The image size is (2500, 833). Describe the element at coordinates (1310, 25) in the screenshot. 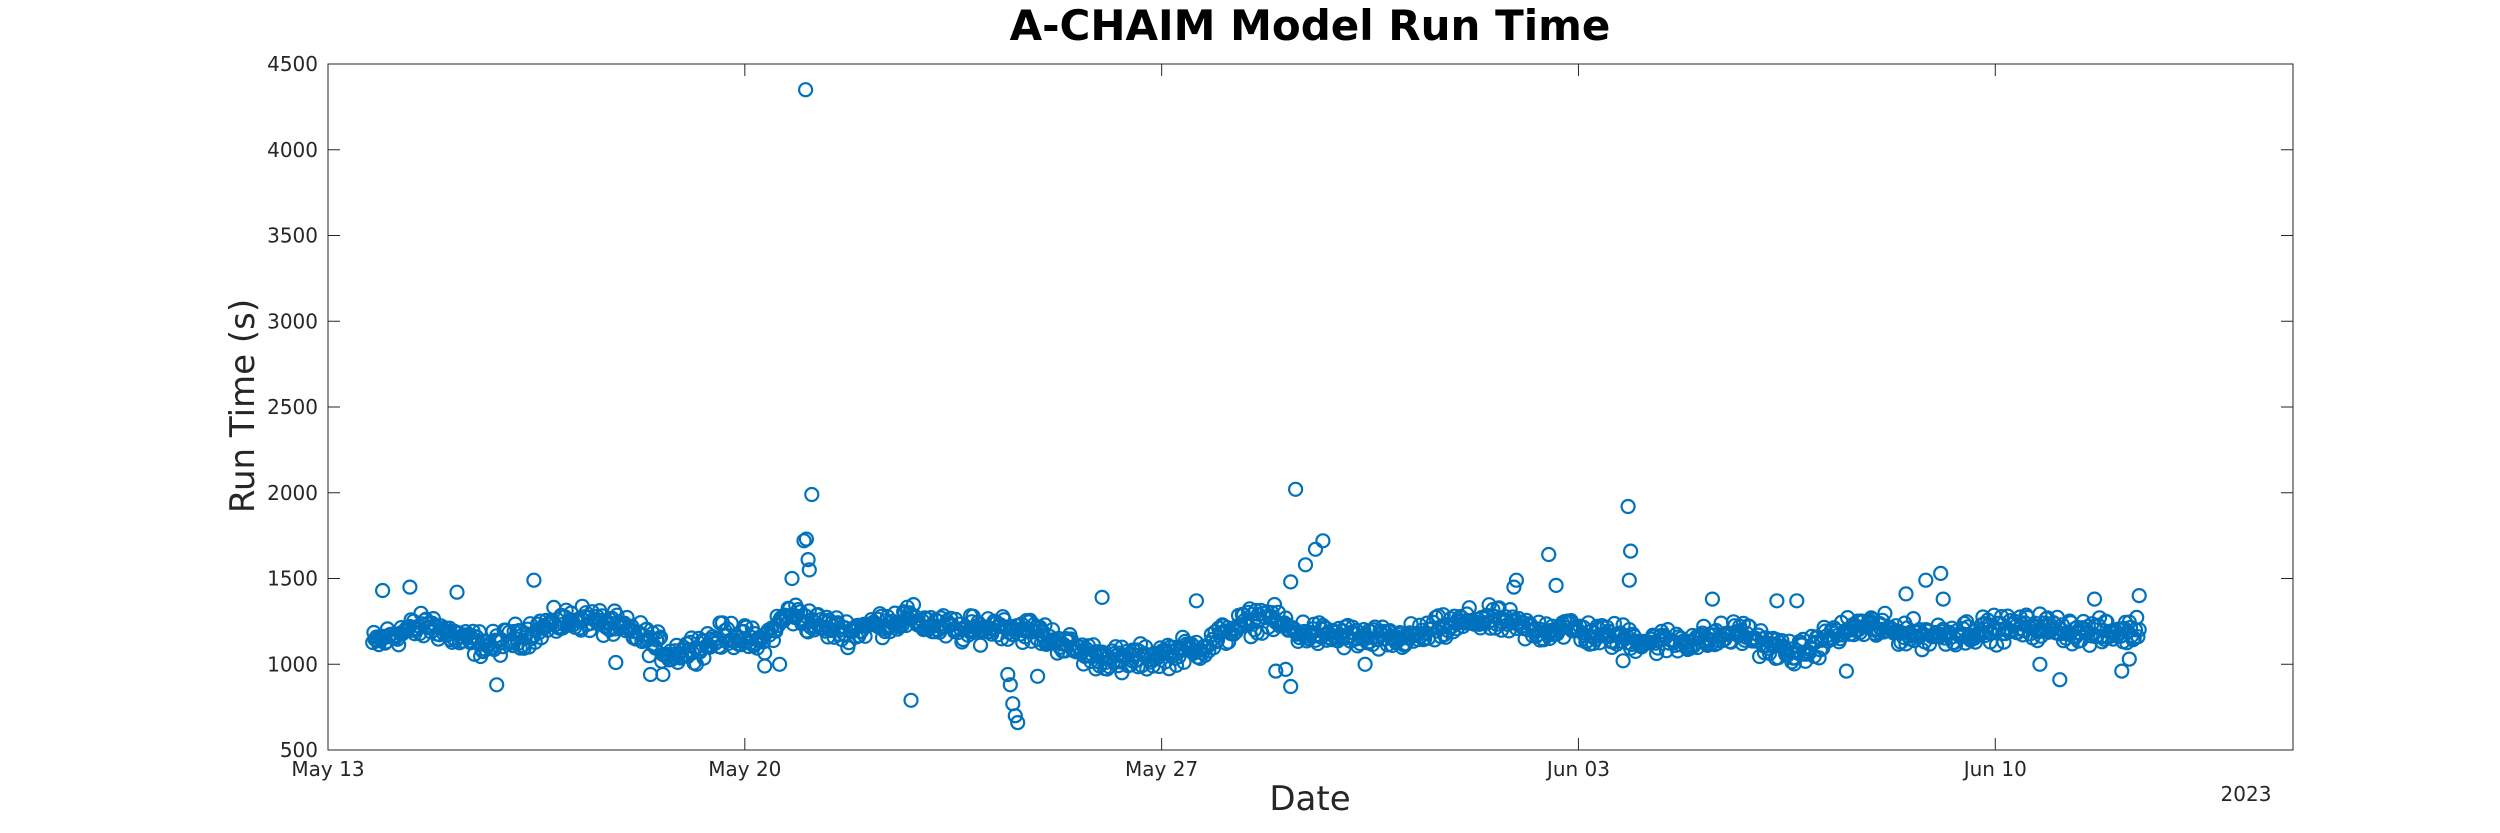

I see `chart-title: A-CHAIM Model Run Time` at that location.